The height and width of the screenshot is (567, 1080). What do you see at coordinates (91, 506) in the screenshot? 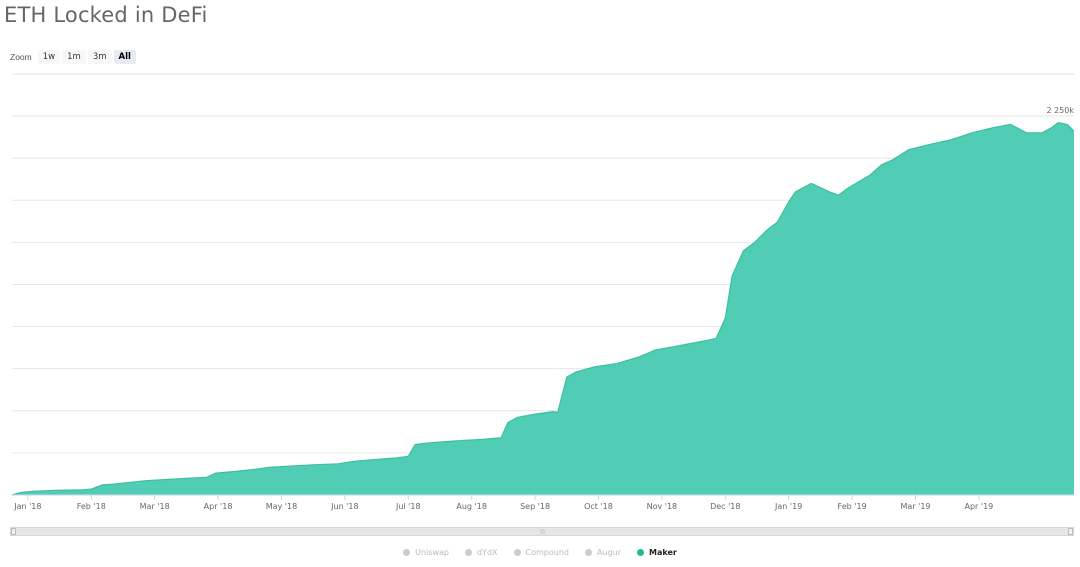
I see `x-tick-label: Feb '18` at bounding box center [91, 506].